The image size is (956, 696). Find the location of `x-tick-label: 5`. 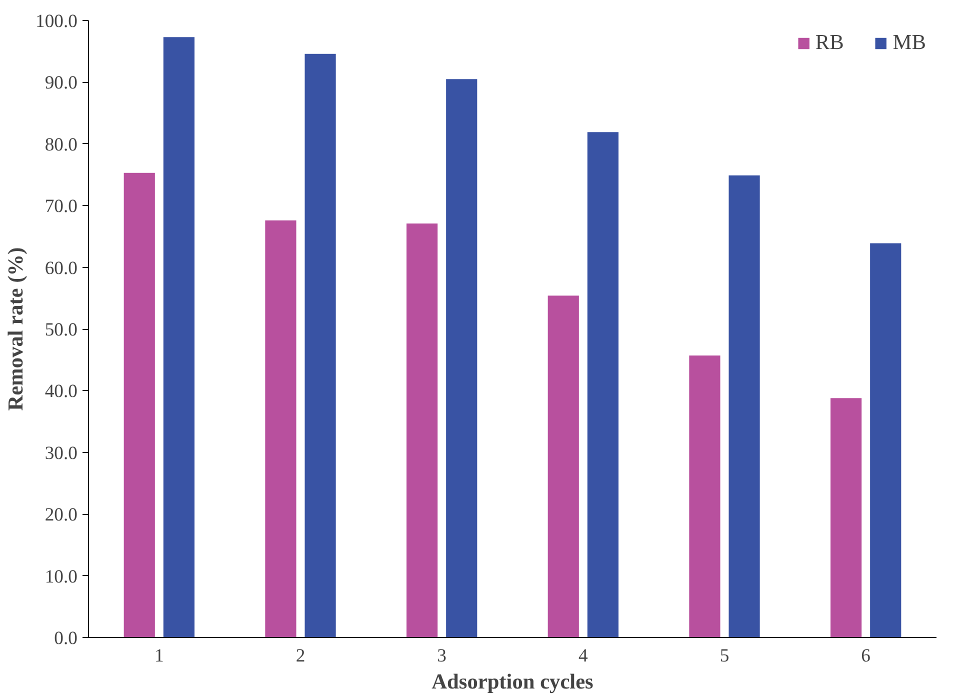

x-tick-label: 5 is located at coordinates (725, 656).